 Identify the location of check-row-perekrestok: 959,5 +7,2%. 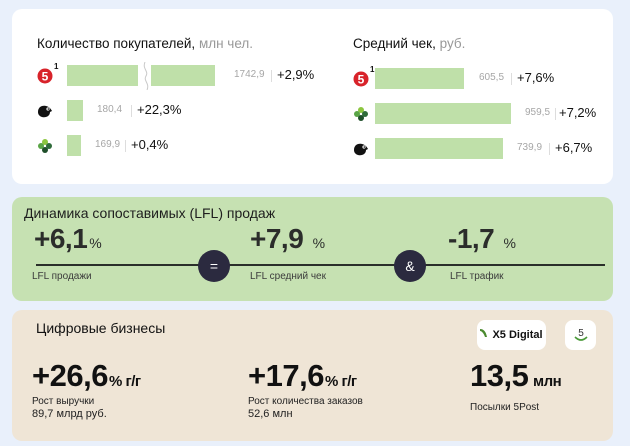
(483, 114).